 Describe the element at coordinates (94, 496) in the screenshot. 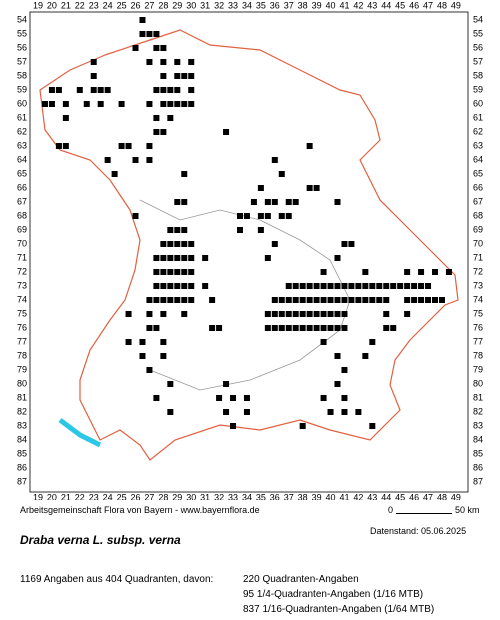

I see `column-label: 23` at that location.